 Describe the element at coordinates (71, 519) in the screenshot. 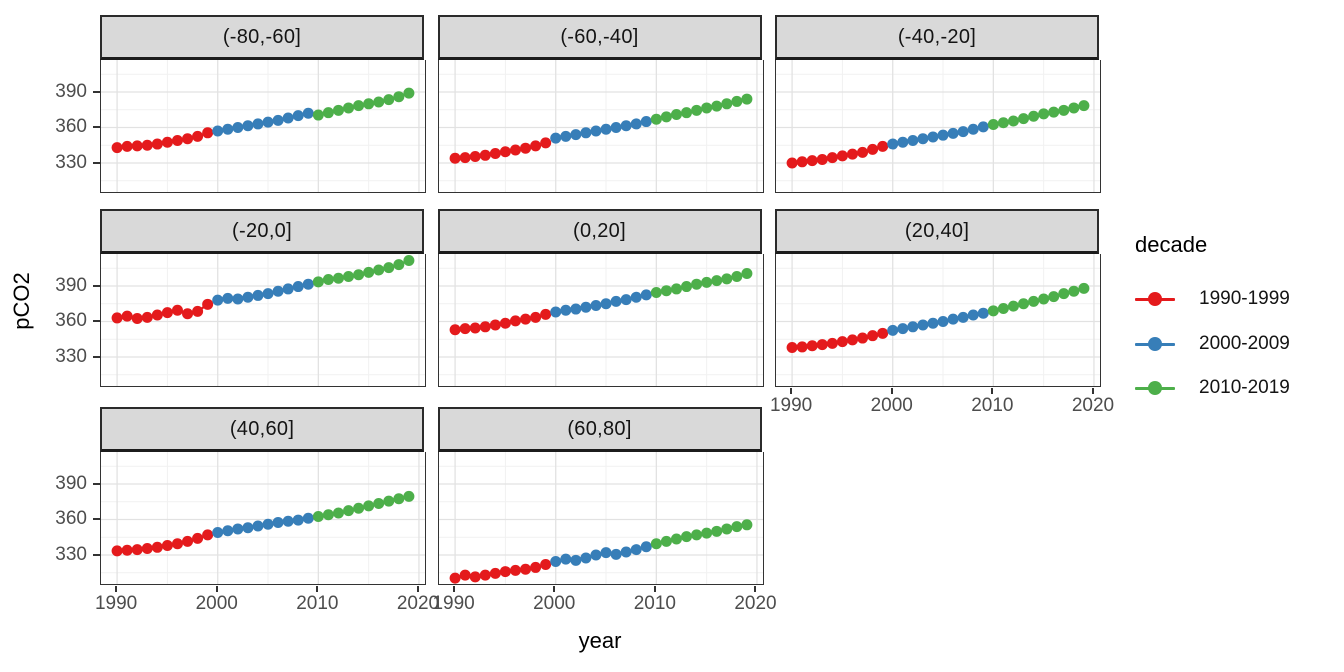

I see `y-tick-label: 360` at that location.